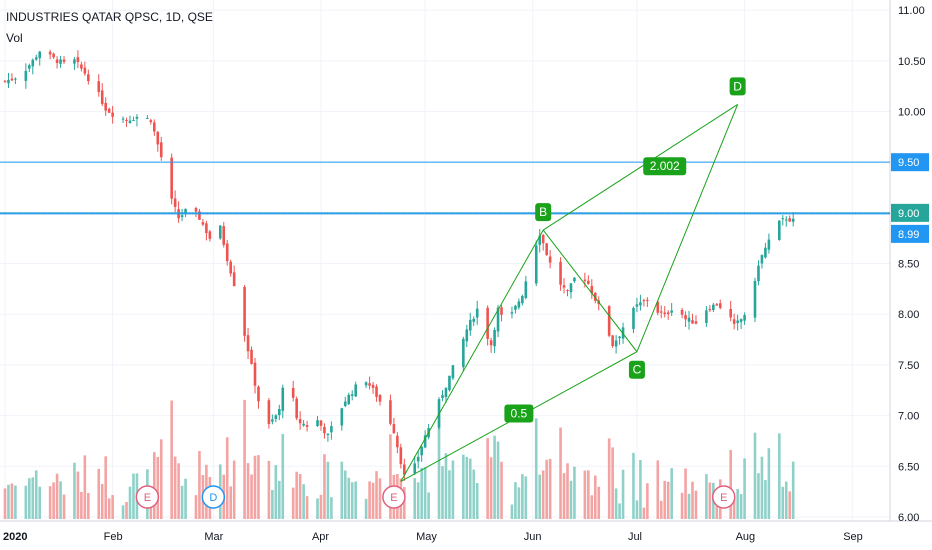 The width and height of the screenshot is (932, 550). Describe the element at coordinates (665, 166) in the screenshot. I see `pattern-ratio-label: 2.002` at that location.